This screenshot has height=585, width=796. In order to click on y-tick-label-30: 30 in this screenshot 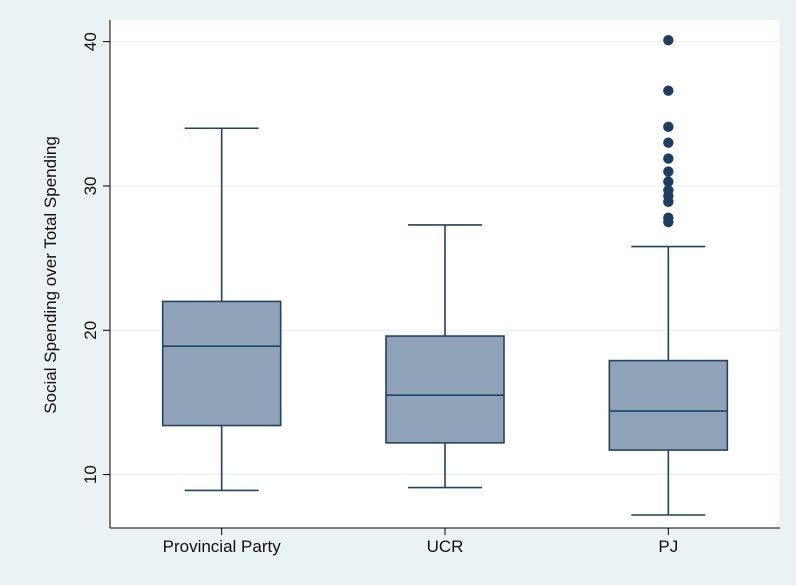, I will do `click(90, 186)`.